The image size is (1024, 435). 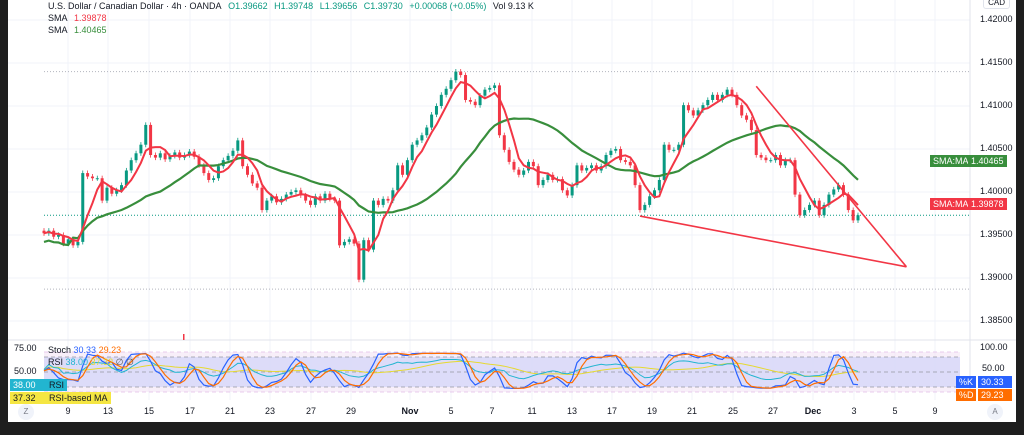 I want to click on zoom-reset-button: Z, so click(x=26, y=412).